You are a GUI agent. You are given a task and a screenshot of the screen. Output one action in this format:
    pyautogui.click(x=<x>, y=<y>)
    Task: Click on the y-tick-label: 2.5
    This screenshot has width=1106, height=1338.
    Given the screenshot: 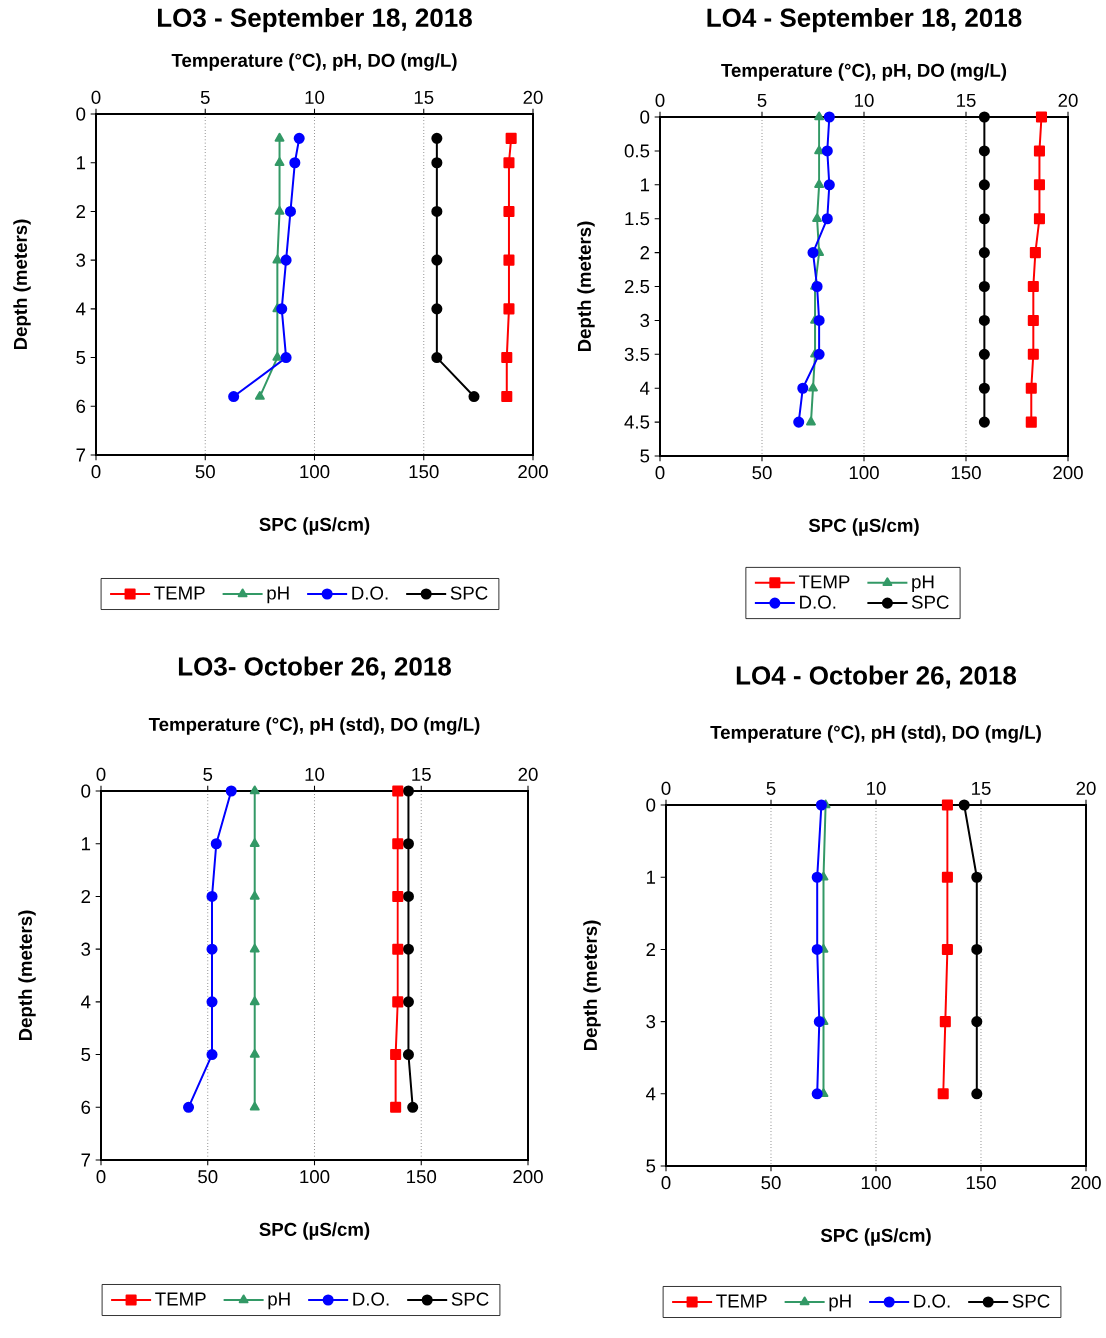 What is the action you would take?
    pyautogui.click(x=637, y=286)
    